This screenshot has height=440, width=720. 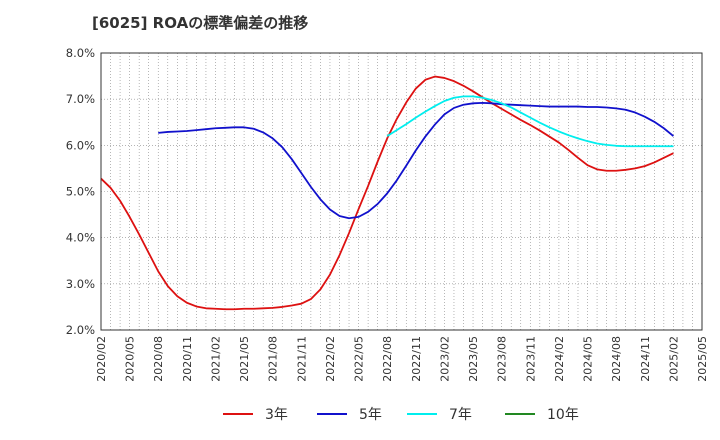 What do you see at coordinates (80, 284) in the screenshot?
I see `y-tick-label: 3.0%` at bounding box center [80, 284].